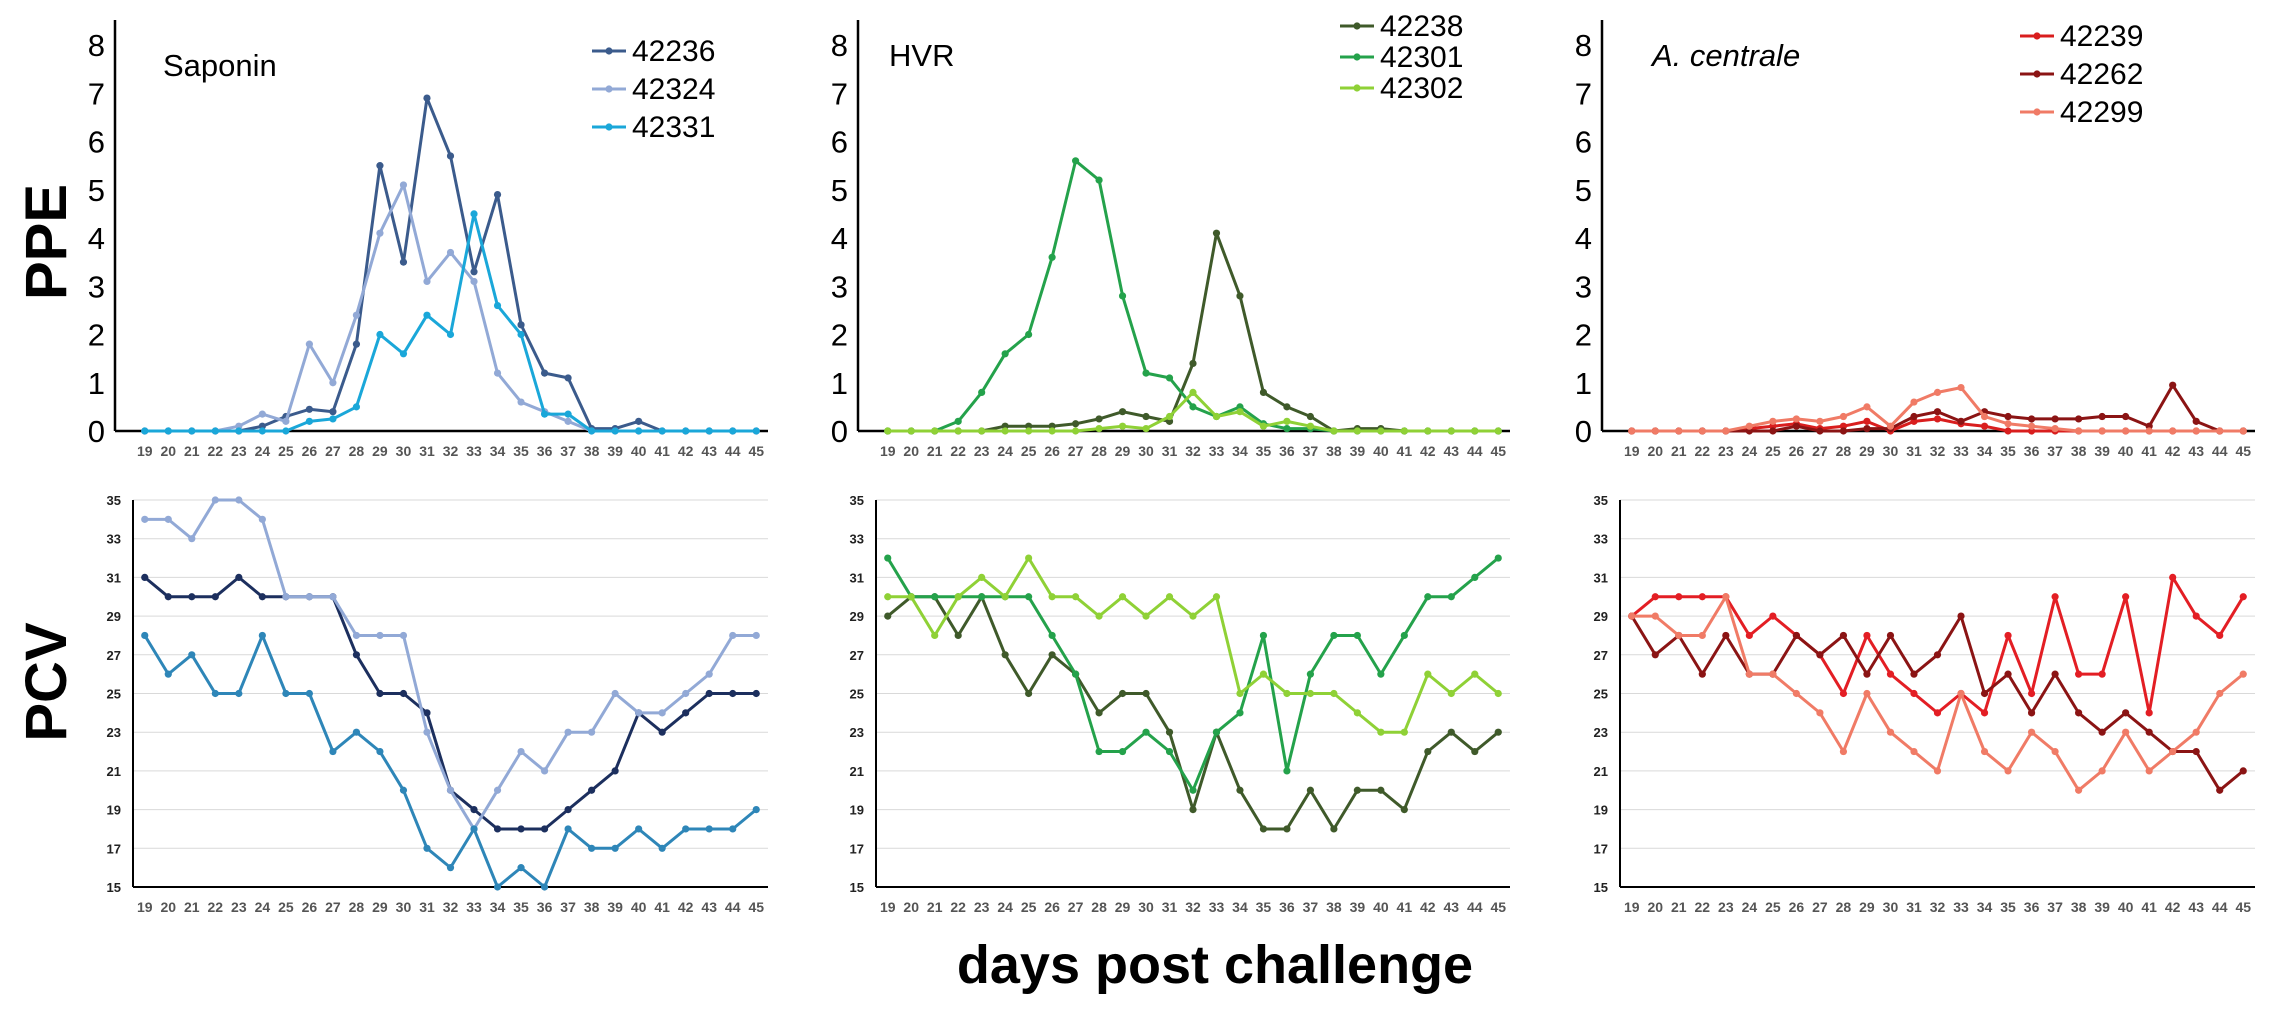  Describe the element at coordinates (114, 655) in the screenshot. I see `y-tick-label: 27` at that location.